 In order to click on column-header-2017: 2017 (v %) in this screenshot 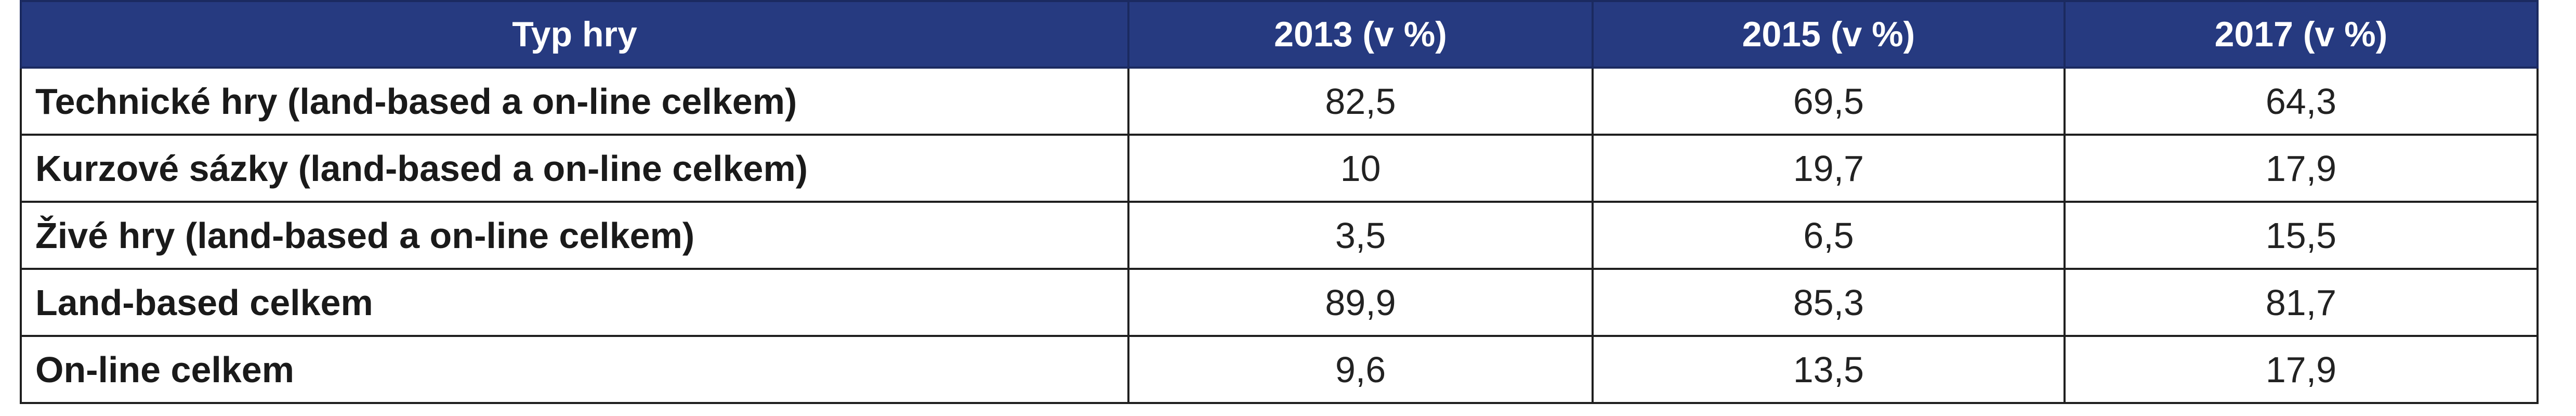, I will do `click(2301, 35)`.